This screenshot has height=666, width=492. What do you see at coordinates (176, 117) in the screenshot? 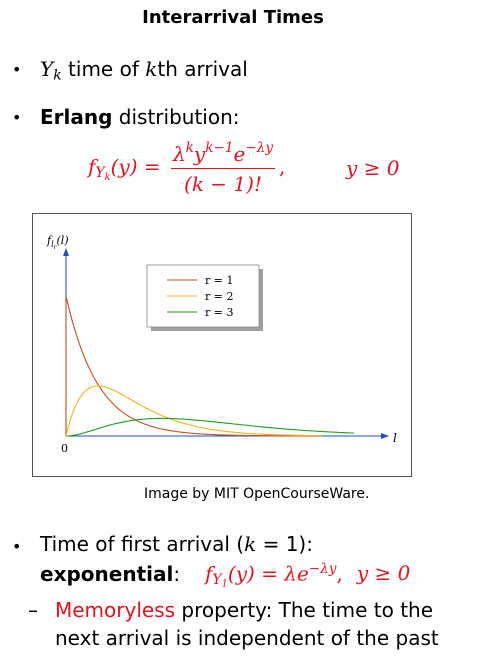
I see `bullet-text: distribution:` at bounding box center [176, 117].